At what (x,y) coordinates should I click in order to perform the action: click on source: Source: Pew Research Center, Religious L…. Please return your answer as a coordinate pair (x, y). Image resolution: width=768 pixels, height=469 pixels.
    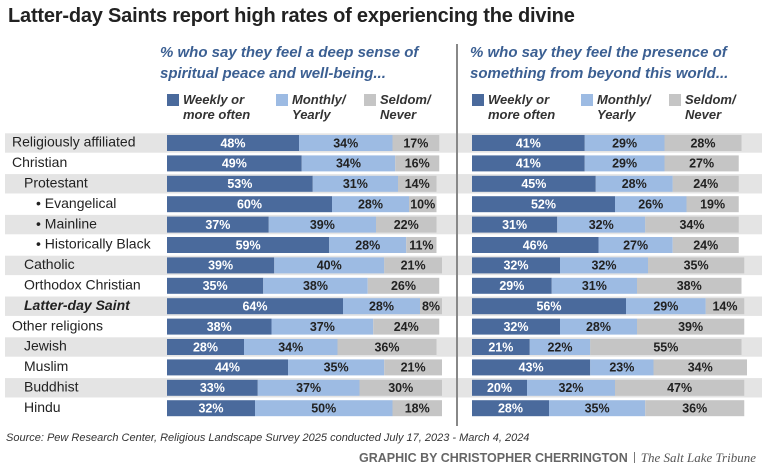
    Looking at the image, I should click on (268, 438).